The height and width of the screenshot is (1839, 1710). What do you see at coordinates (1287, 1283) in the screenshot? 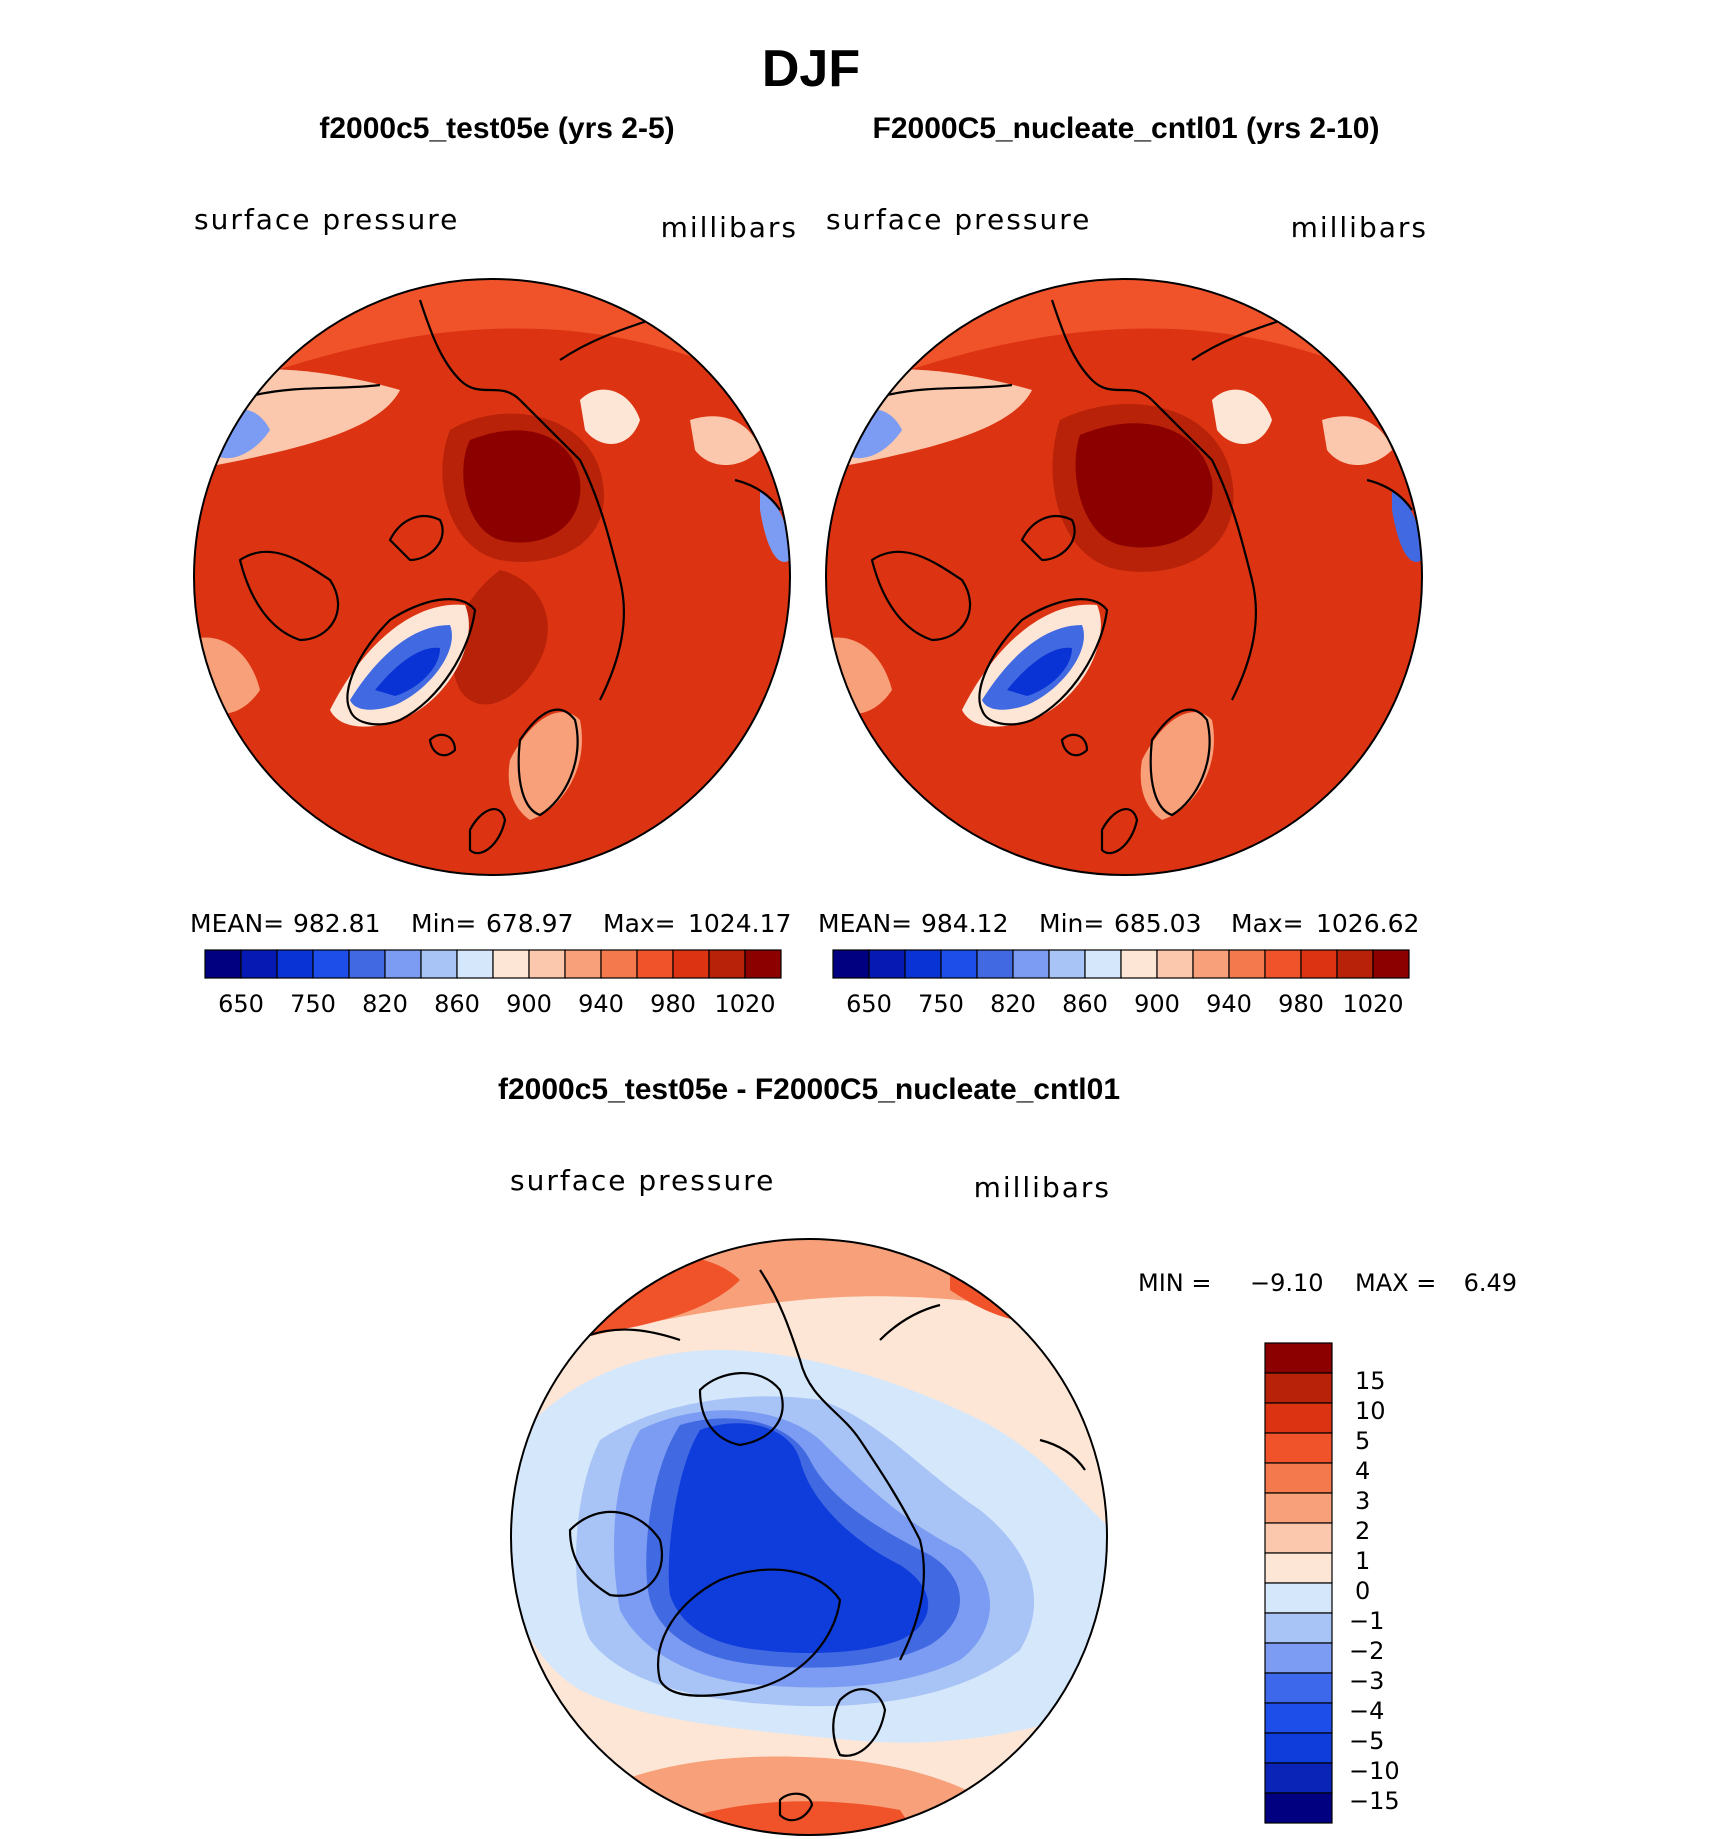
I see `min-value: −9.10` at bounding box center [1287, 1283].